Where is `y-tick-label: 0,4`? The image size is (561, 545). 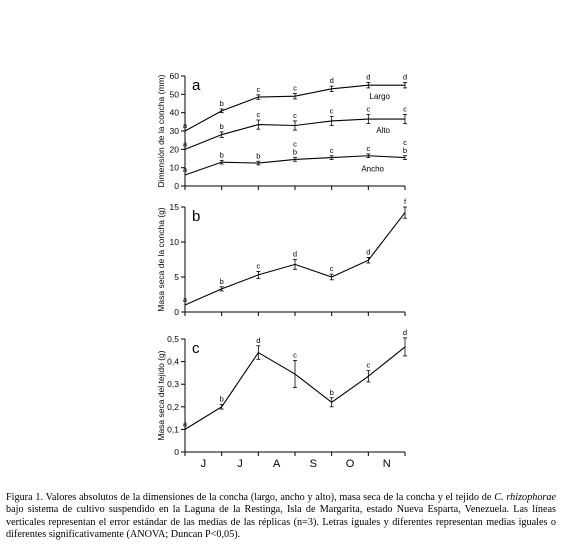
y-tick-label: 0,4 is located at coordinates (173, 362).